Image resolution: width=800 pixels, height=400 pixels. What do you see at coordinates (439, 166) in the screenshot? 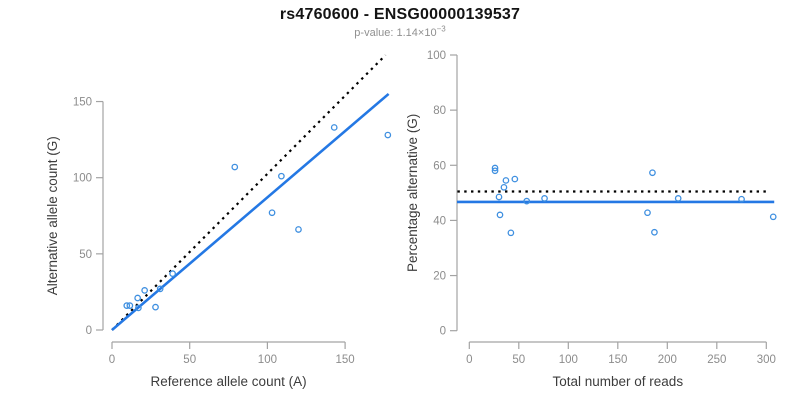
I see `y-tick-label: 60` at bounding box center [439, 166].